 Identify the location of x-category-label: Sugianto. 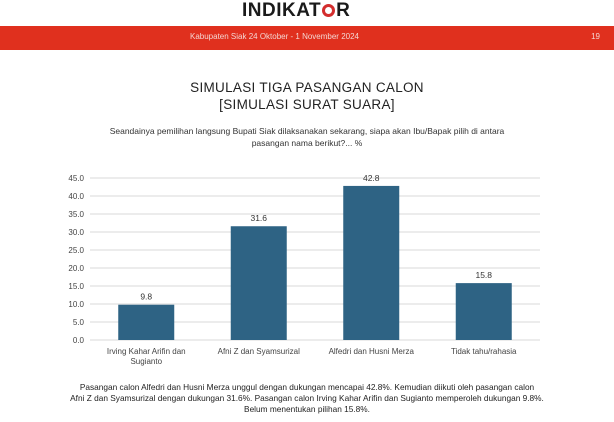
(146, 361).